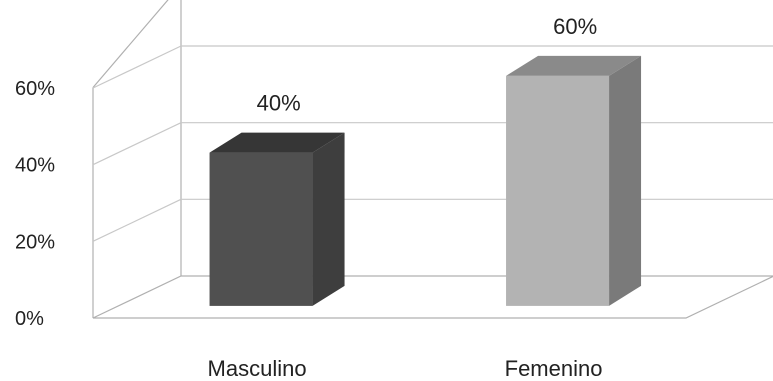 The image size is (773, 381). I want to click on y-tick-label: 40%, so click(35, 166).